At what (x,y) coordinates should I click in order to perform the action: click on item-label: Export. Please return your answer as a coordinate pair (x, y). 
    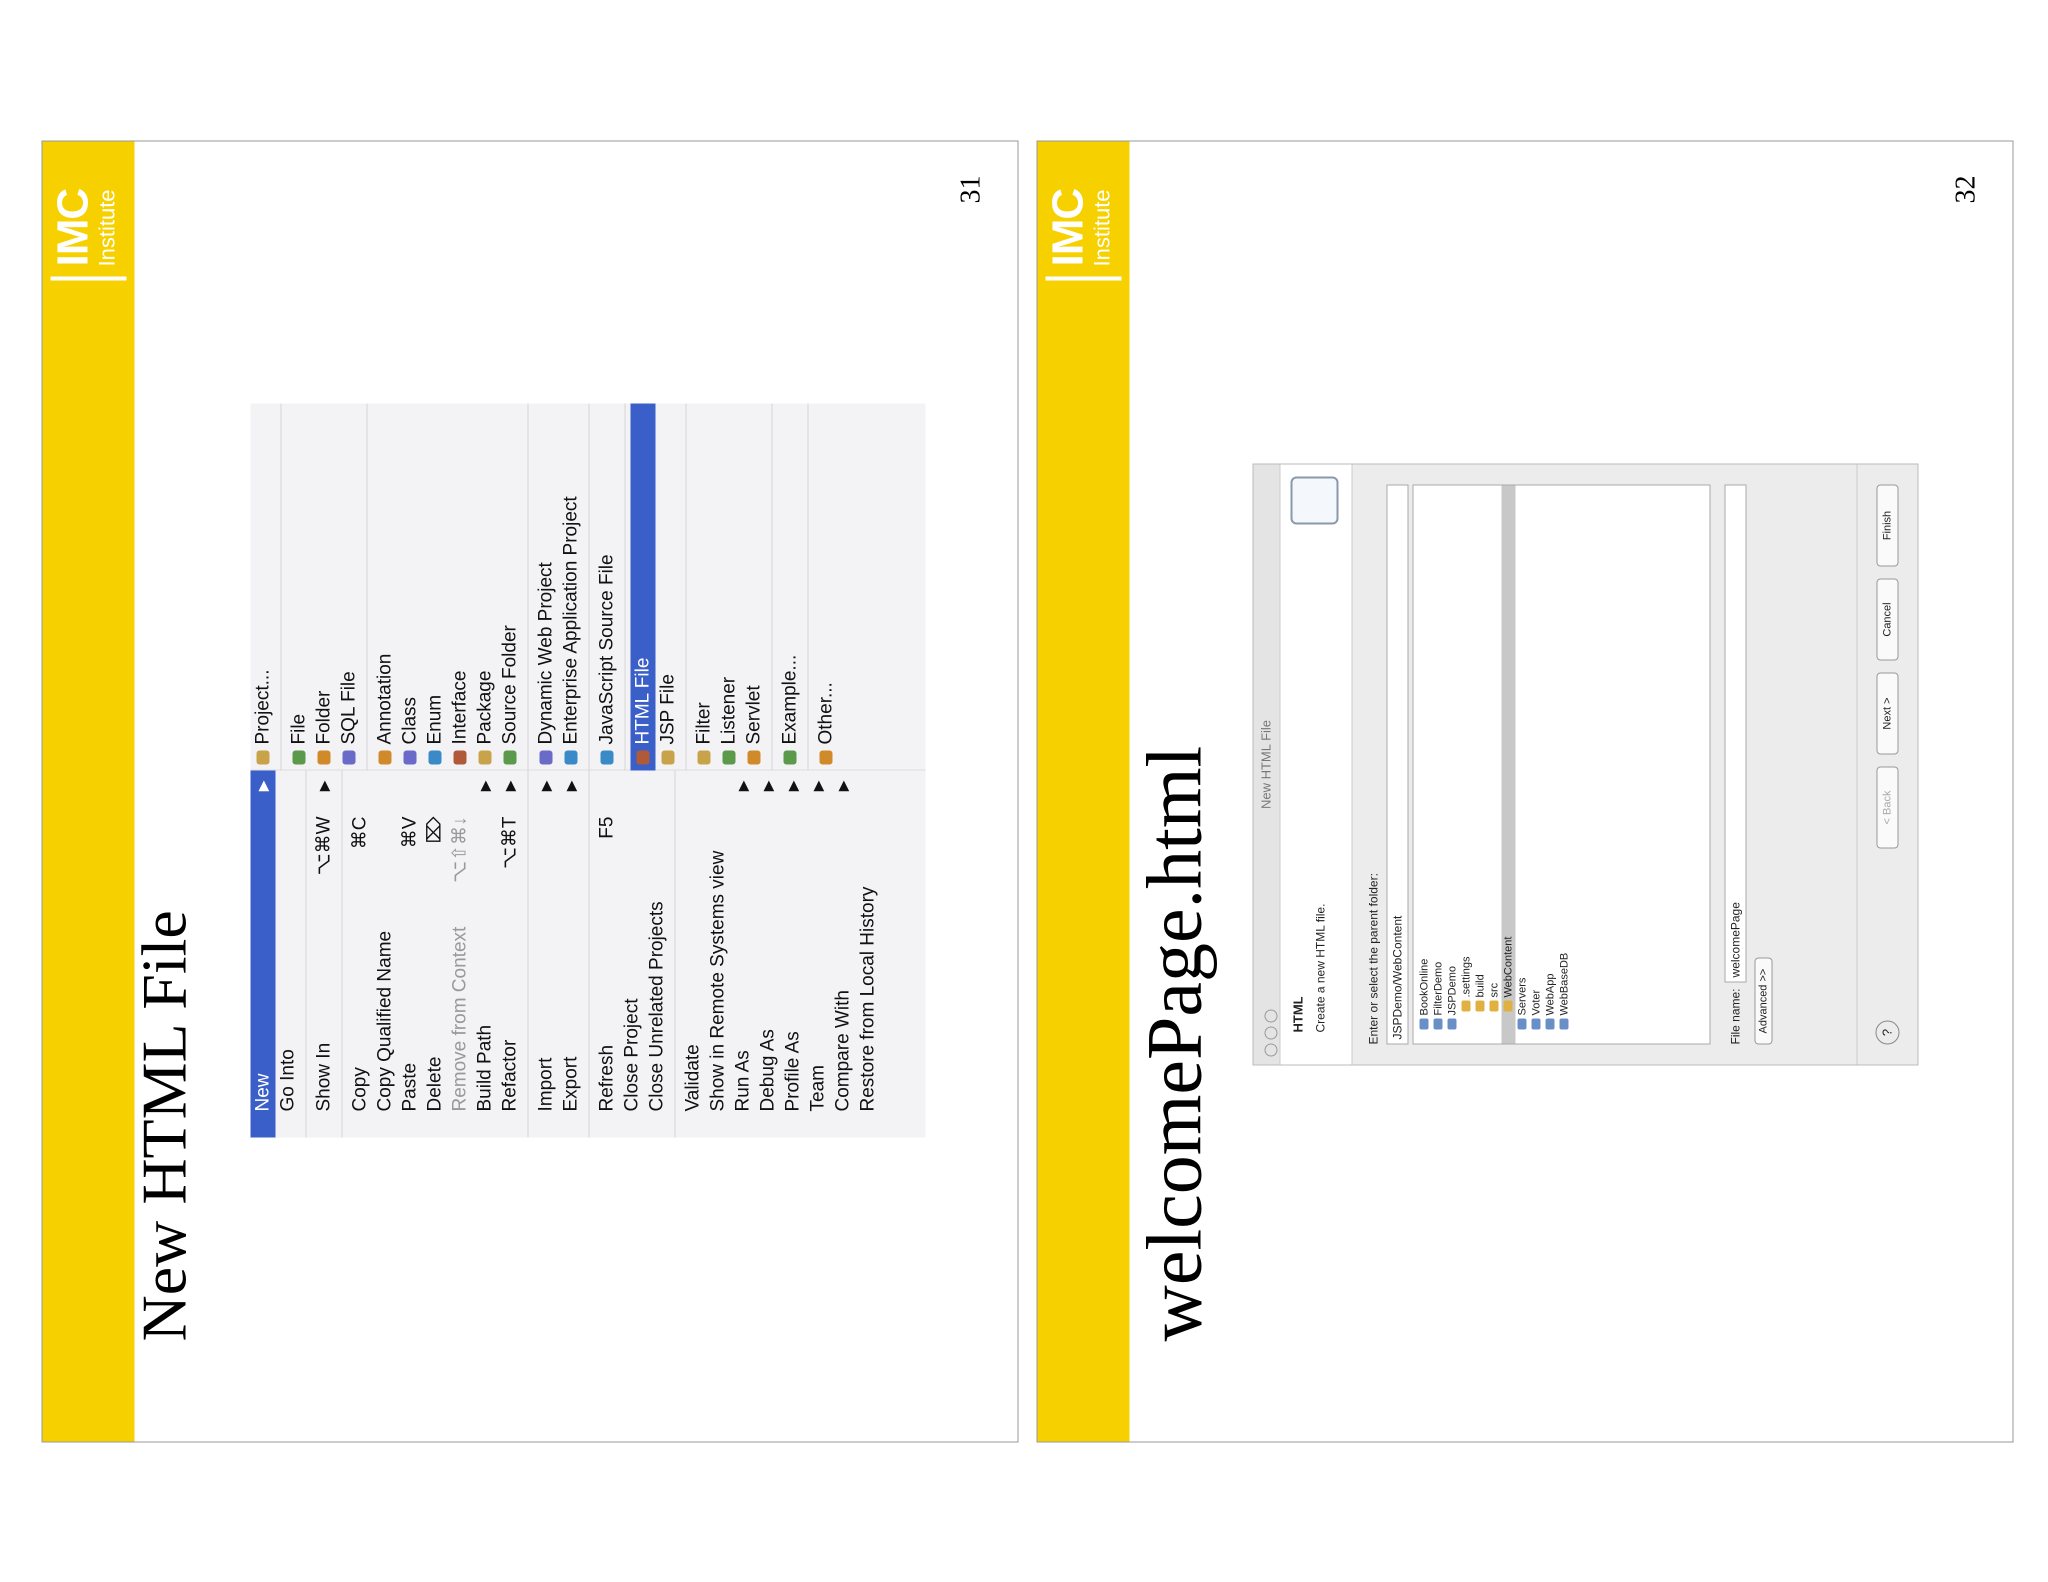
    Looking at the image, I should click on (571, 1084).